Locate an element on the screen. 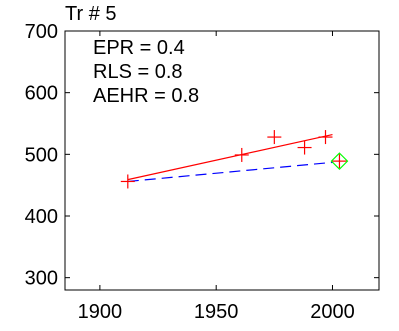 The height and width of the screenshot is (331, 399). chart-title: Tr # 5 is located at coordinates (91, 14).